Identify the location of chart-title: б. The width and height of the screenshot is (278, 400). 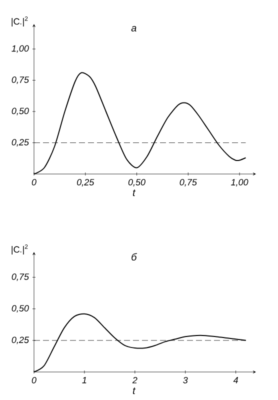
(135, 257).